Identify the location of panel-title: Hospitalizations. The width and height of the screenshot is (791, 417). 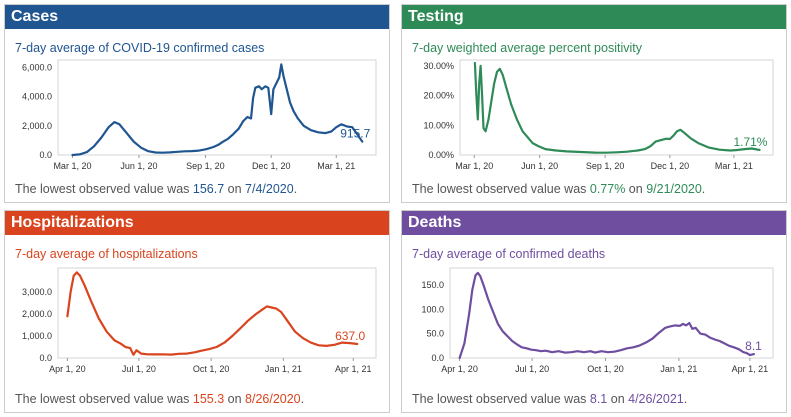
(197, 223).